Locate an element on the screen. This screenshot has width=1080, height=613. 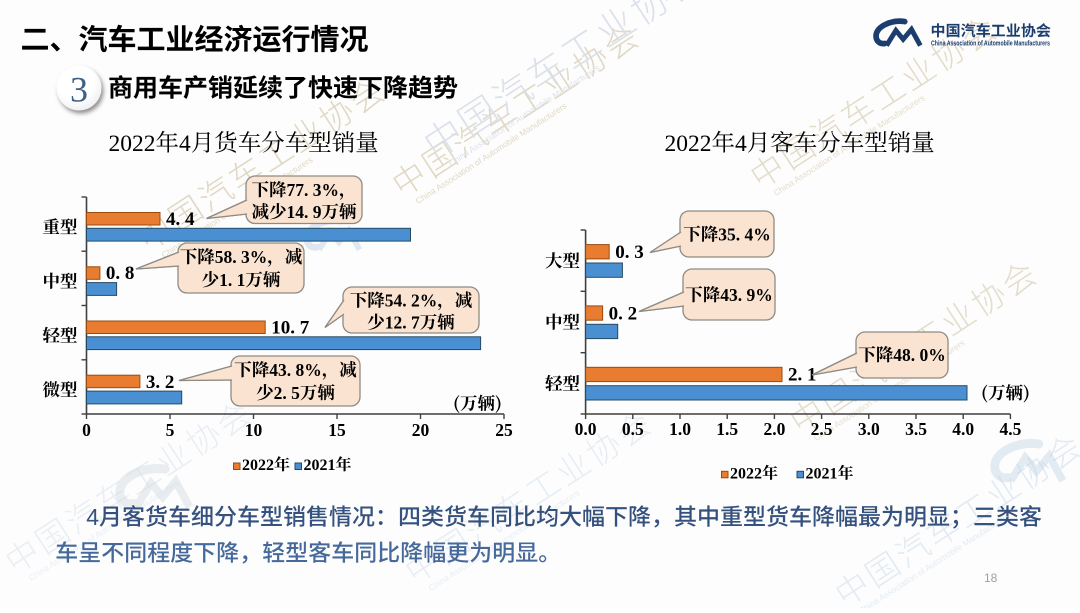
svg-text: 2.0 is located at coordinates (774, 429).